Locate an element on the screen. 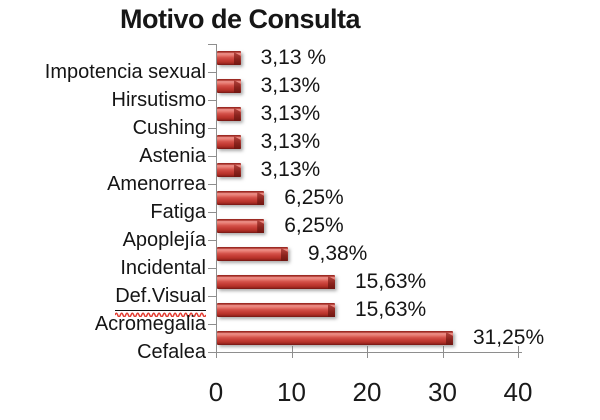  category-label-text: Incidental is located at coordinates (163, 268).